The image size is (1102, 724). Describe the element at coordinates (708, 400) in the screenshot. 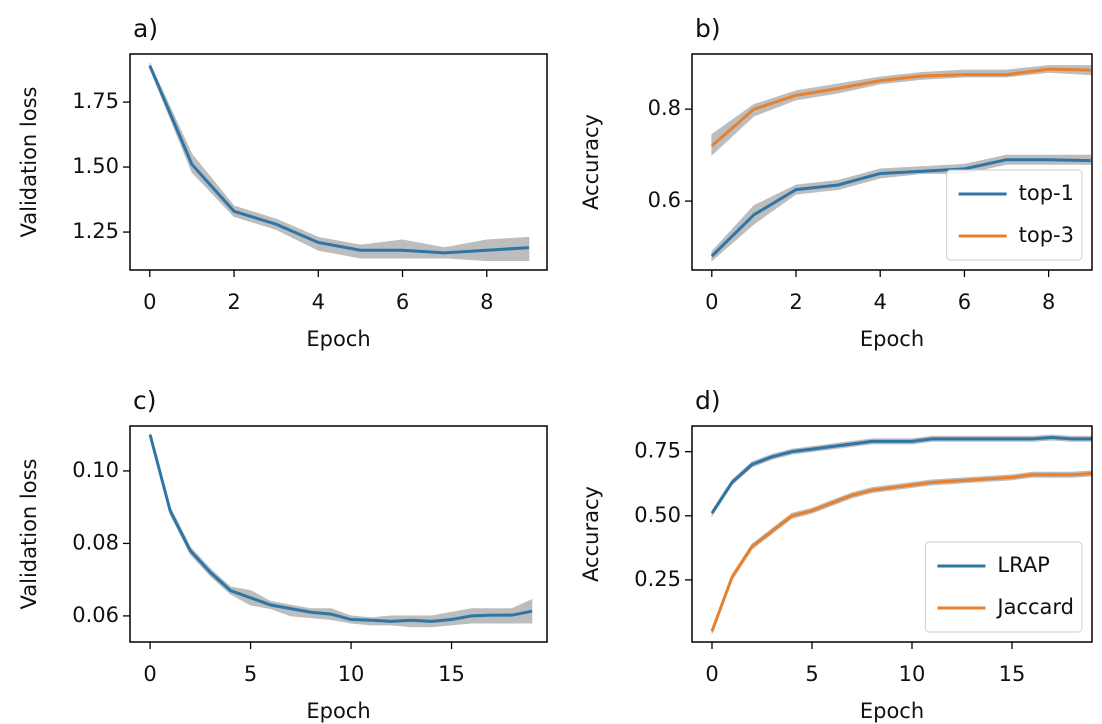

I see `subplot-title: d)` at that location.